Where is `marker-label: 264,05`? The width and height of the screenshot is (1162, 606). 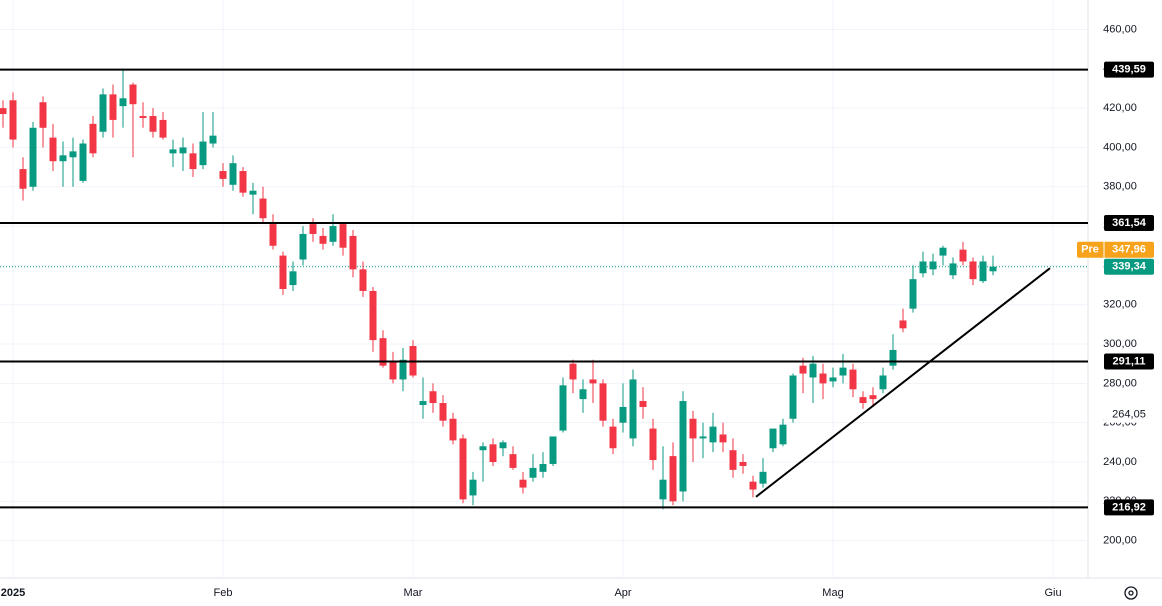 marker-label: 264,05 is located at coordinates (1129, 415).